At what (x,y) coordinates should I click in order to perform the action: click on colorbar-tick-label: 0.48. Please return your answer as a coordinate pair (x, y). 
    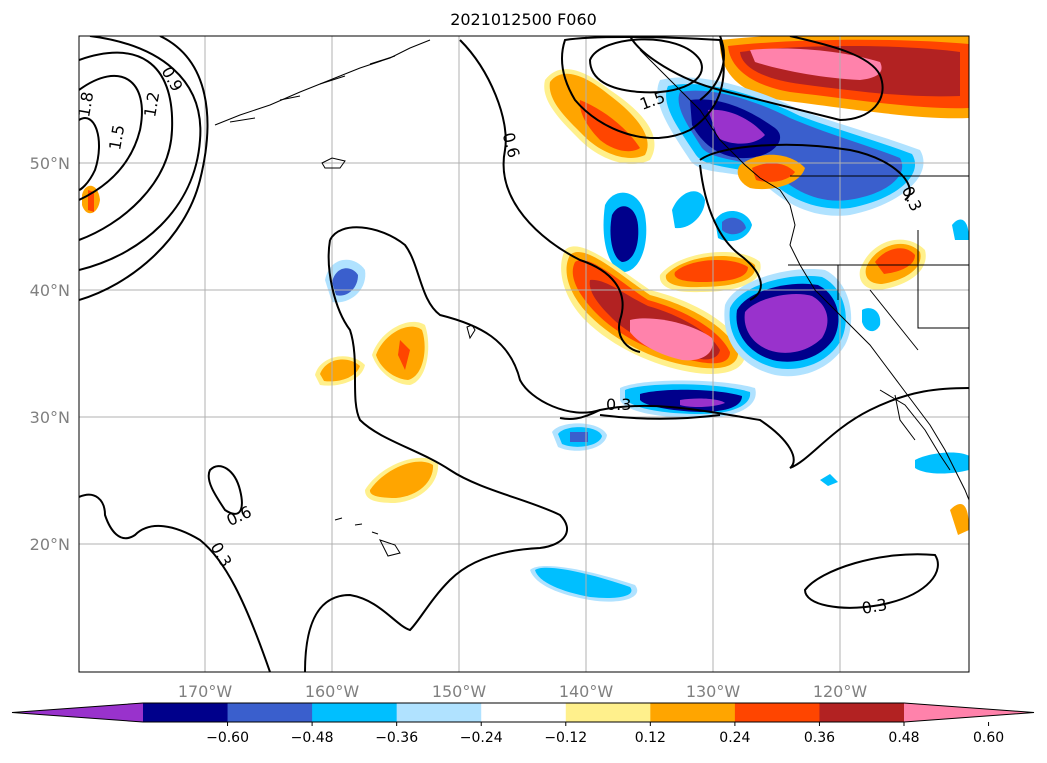
    Looking at the image, I should click on (903, 738).